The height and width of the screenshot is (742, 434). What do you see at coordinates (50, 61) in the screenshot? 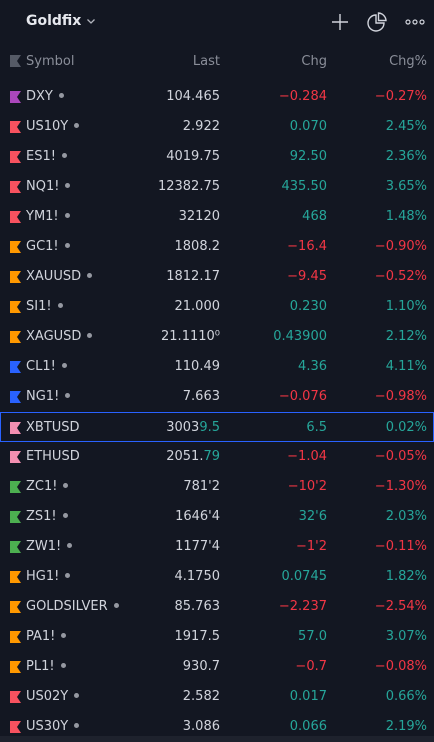
I see `column-symbol: Symbol` at bounding box center [50, 61].